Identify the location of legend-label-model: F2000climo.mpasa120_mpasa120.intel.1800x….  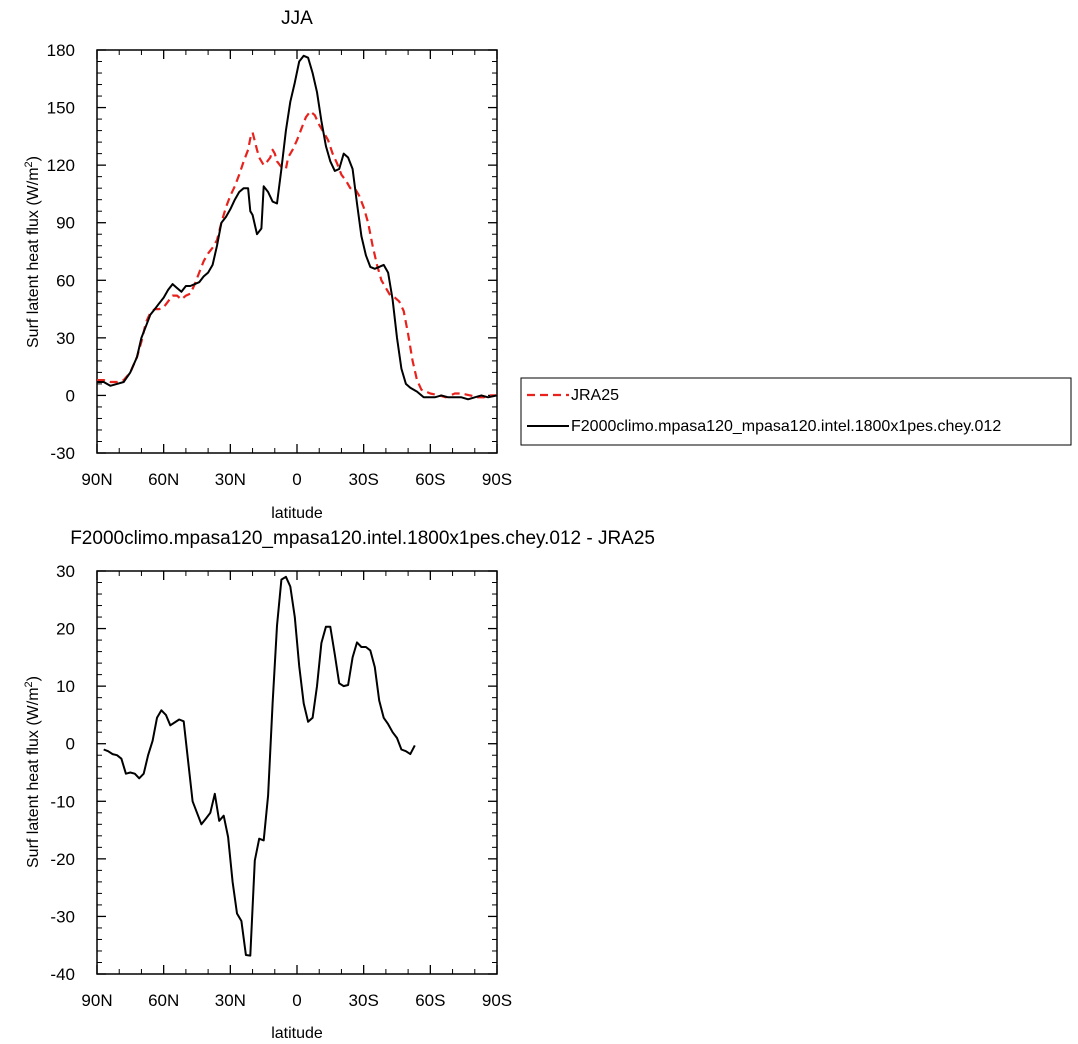
(786, 426).